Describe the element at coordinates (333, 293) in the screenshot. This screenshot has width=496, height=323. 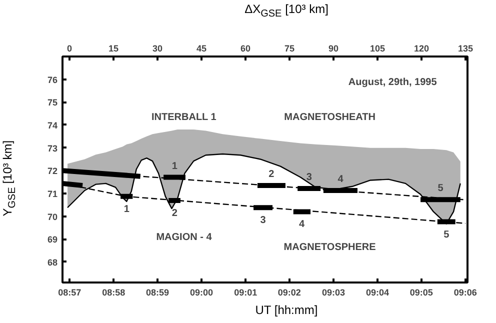
I see `x-tick-label: 09:03` at that location.